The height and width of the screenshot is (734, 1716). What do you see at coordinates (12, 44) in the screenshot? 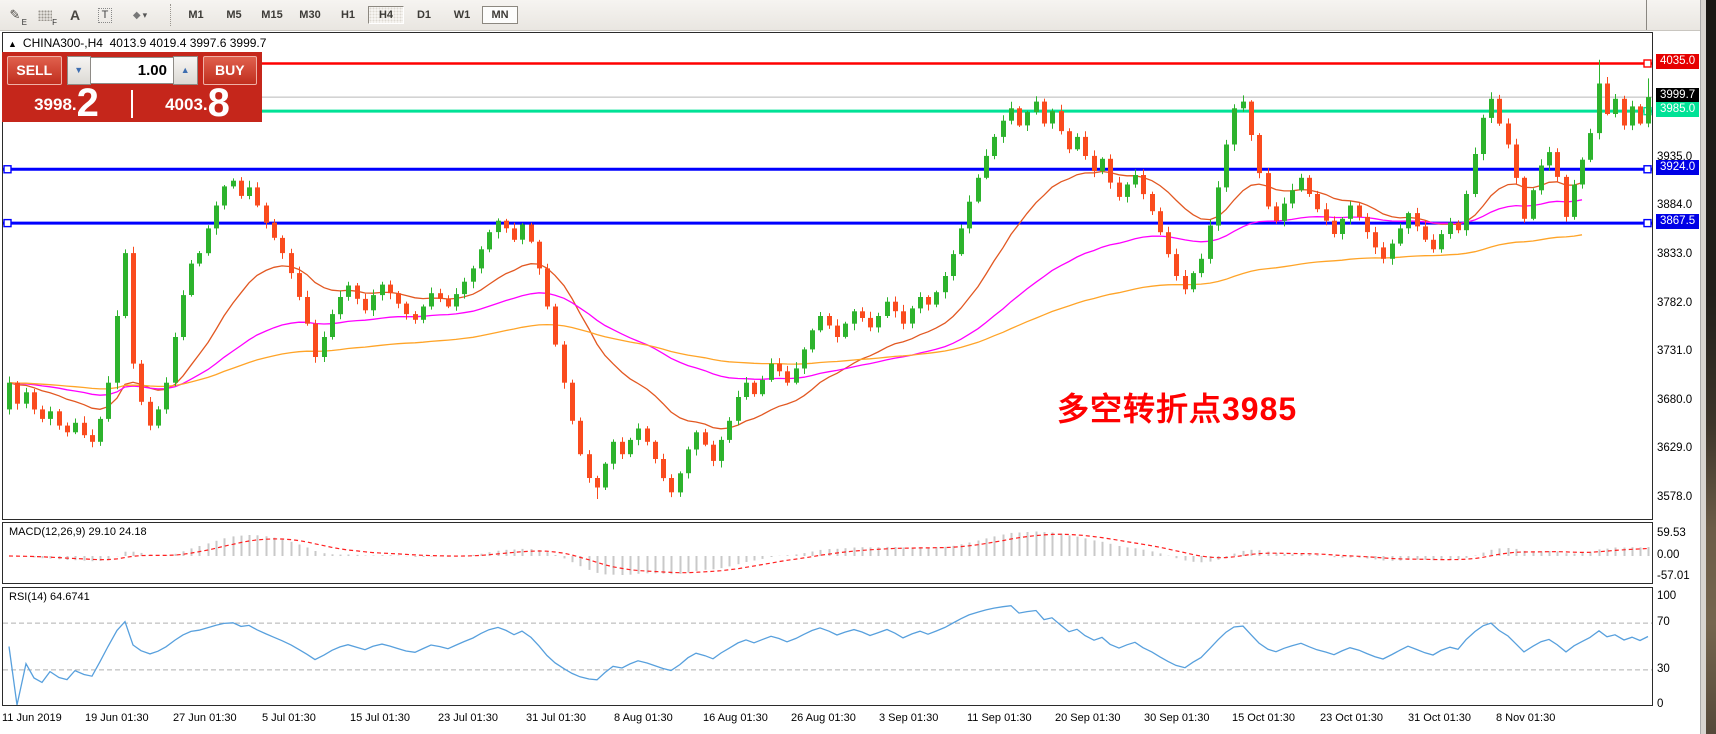
I see `collapse-trade-panel-icon: ▲` at bounding box center [12, 44].